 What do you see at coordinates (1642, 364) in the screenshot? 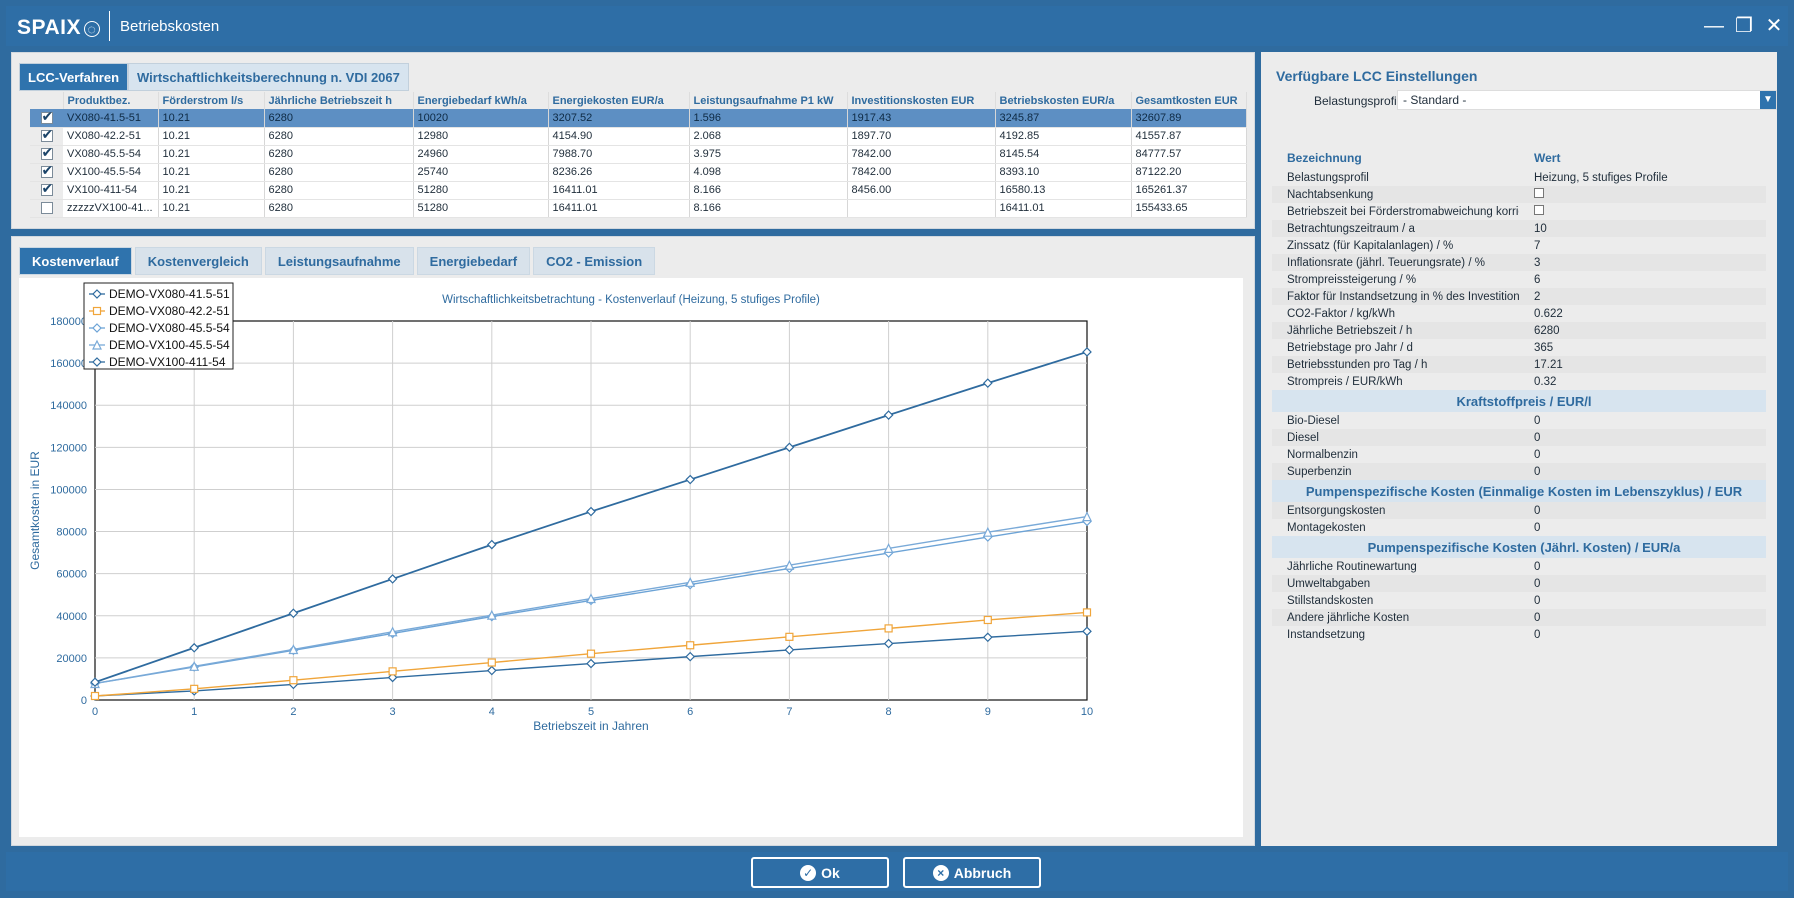
I see `setting-value: 17.21` at bounding box center [1642, 364].